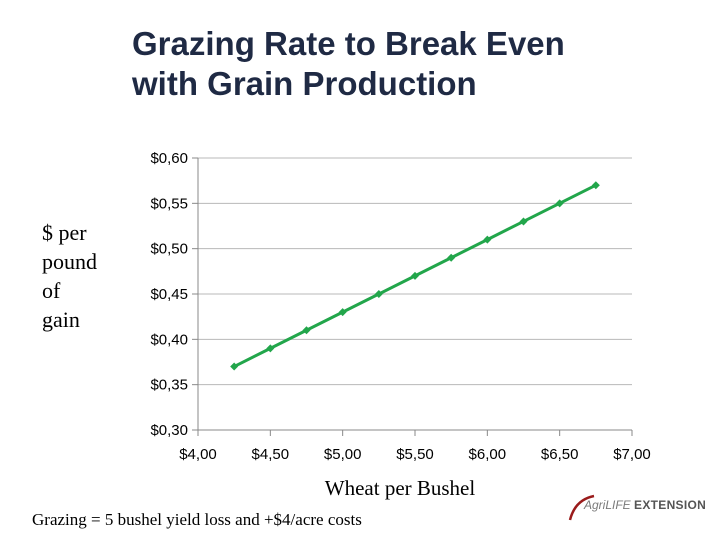 The image size is (720, 540). I want to click on logo-text: AgriLIFE EXTENSION, so click(645, 505).